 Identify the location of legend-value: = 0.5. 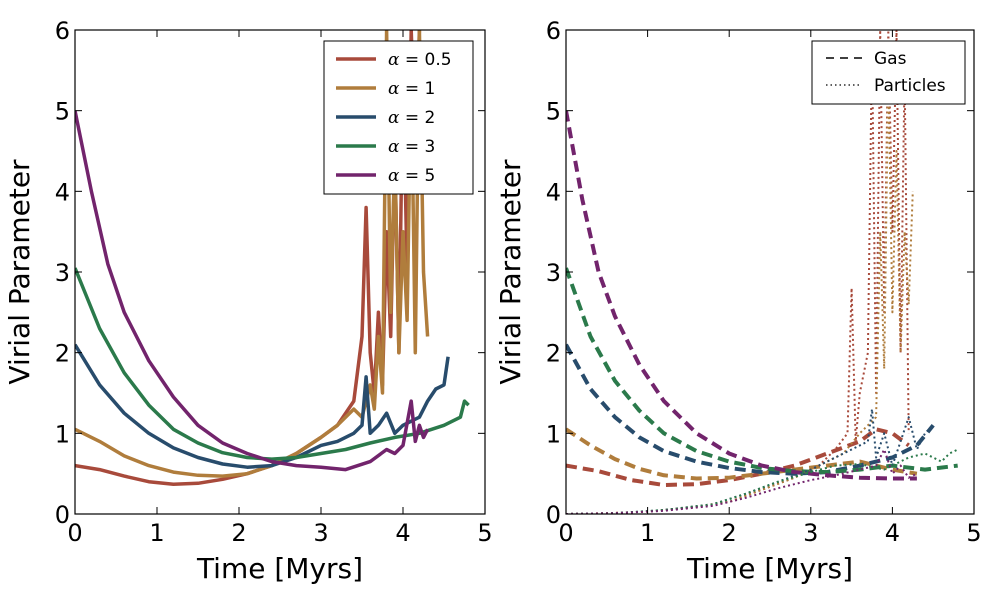
(425, 60).